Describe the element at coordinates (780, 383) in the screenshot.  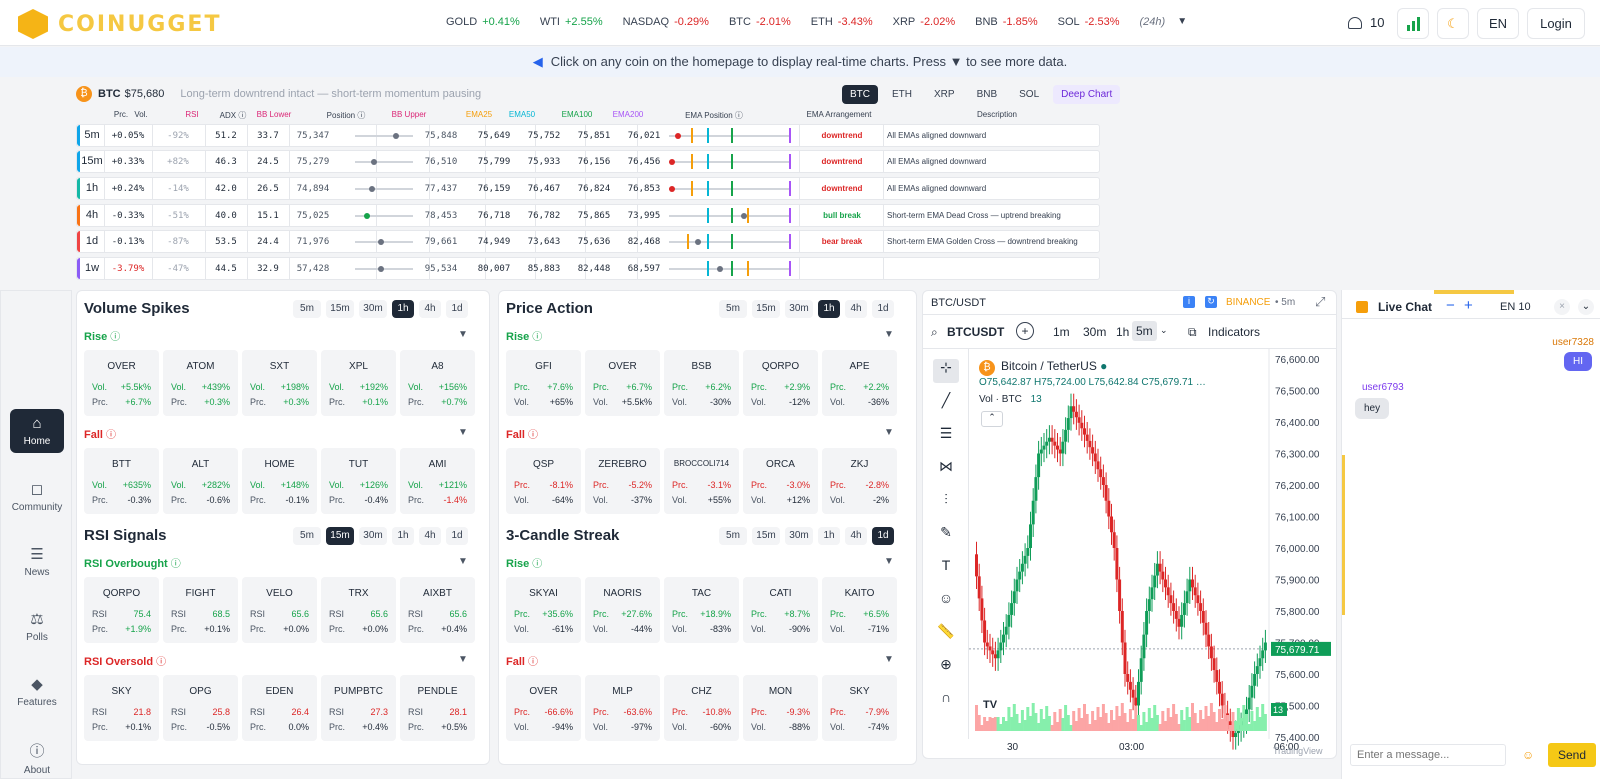
I see `coin-tile: QORPO Prc. +2.9% Vol. -12%` at that location.